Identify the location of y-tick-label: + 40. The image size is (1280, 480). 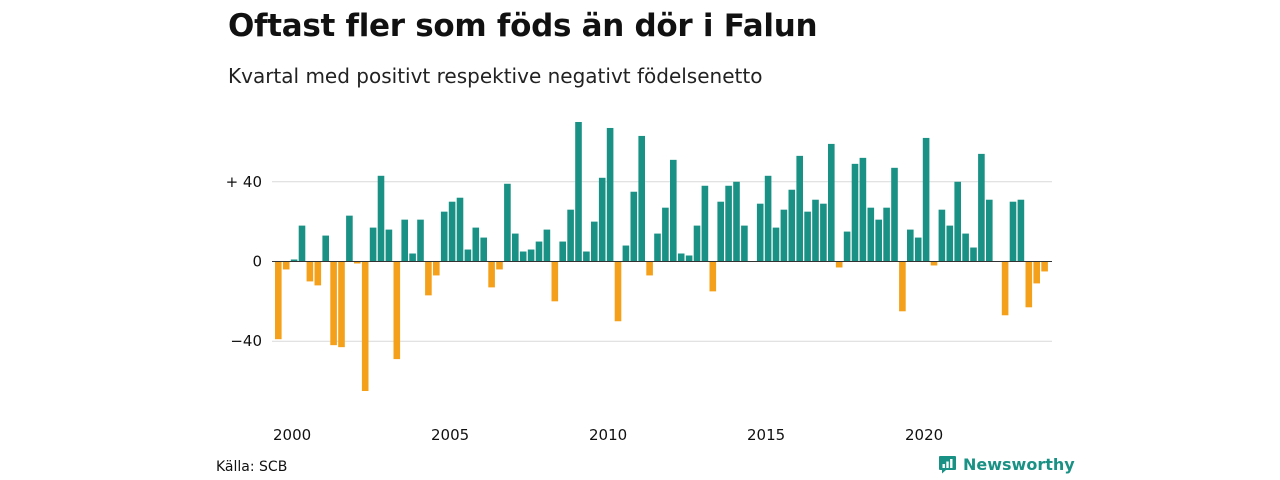
(244, 182).